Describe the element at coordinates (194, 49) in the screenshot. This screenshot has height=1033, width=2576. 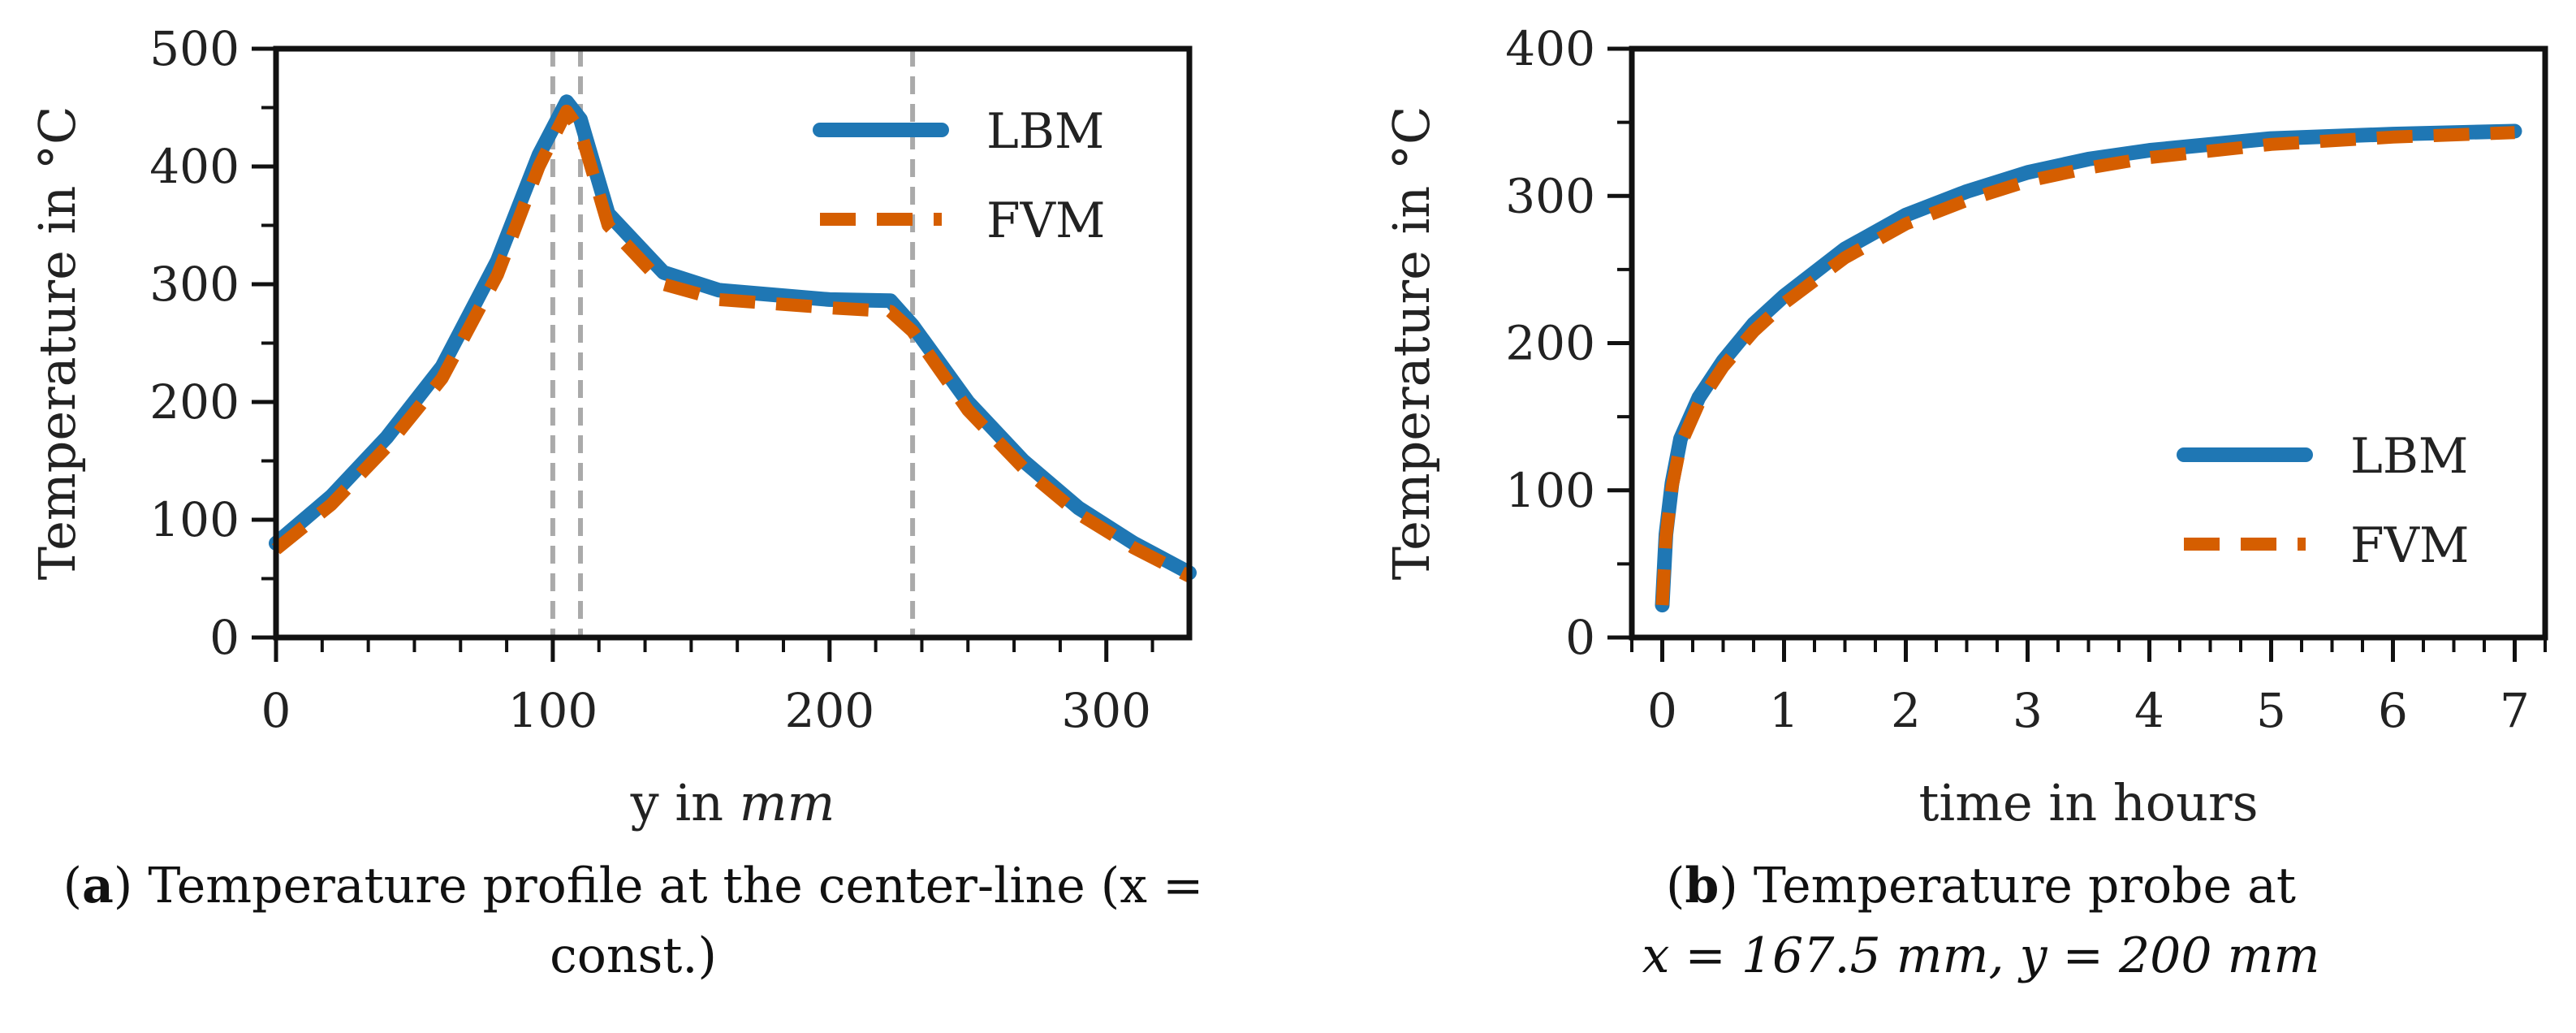
I see `y-tick-label-500: 500` at that location.